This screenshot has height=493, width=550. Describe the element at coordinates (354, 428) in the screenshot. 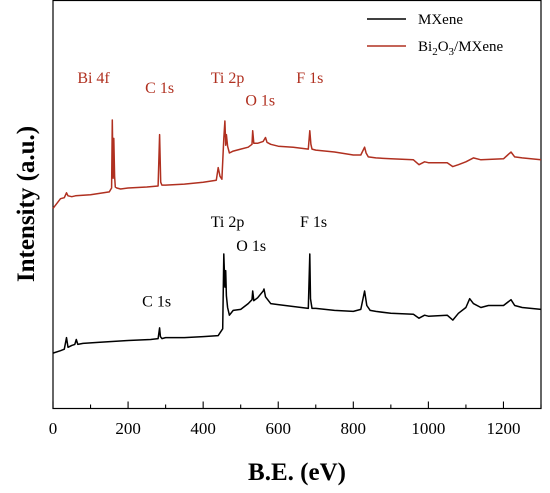

I see `x-tick-label: 800` at that location.